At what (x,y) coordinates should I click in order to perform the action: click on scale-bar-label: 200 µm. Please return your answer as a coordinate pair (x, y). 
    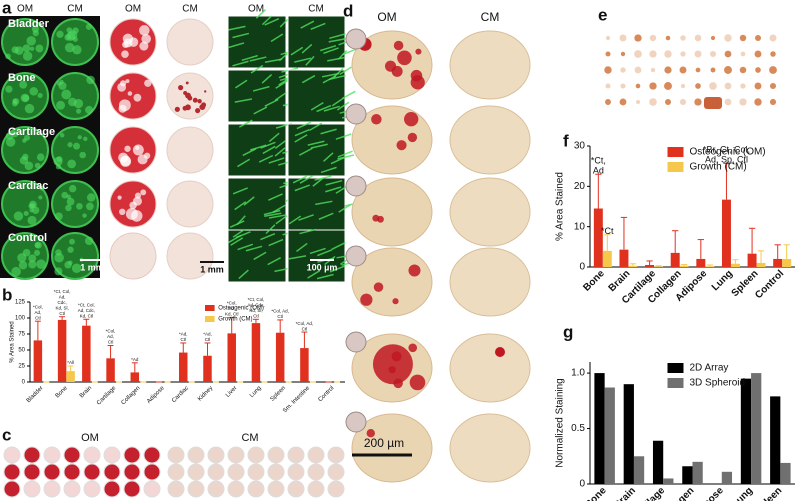
    Looking at the image, I should click on (384, 443).